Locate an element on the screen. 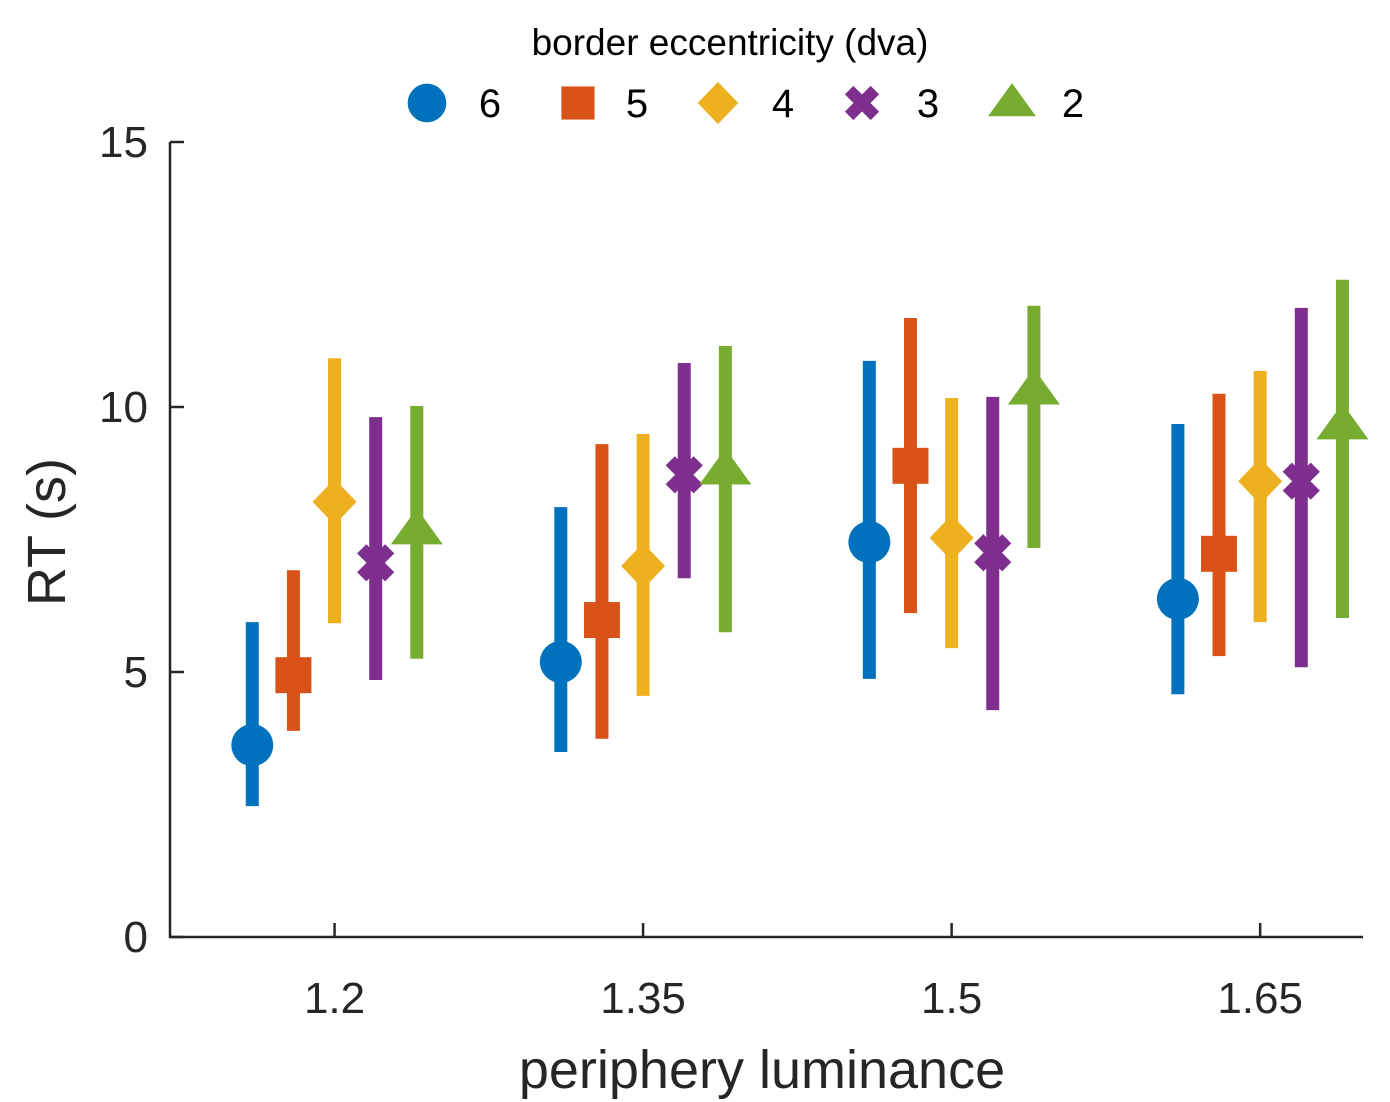 This screenshot has height=1102, width=1390. legend-label: 2 is located at coordinates (1073, 104).